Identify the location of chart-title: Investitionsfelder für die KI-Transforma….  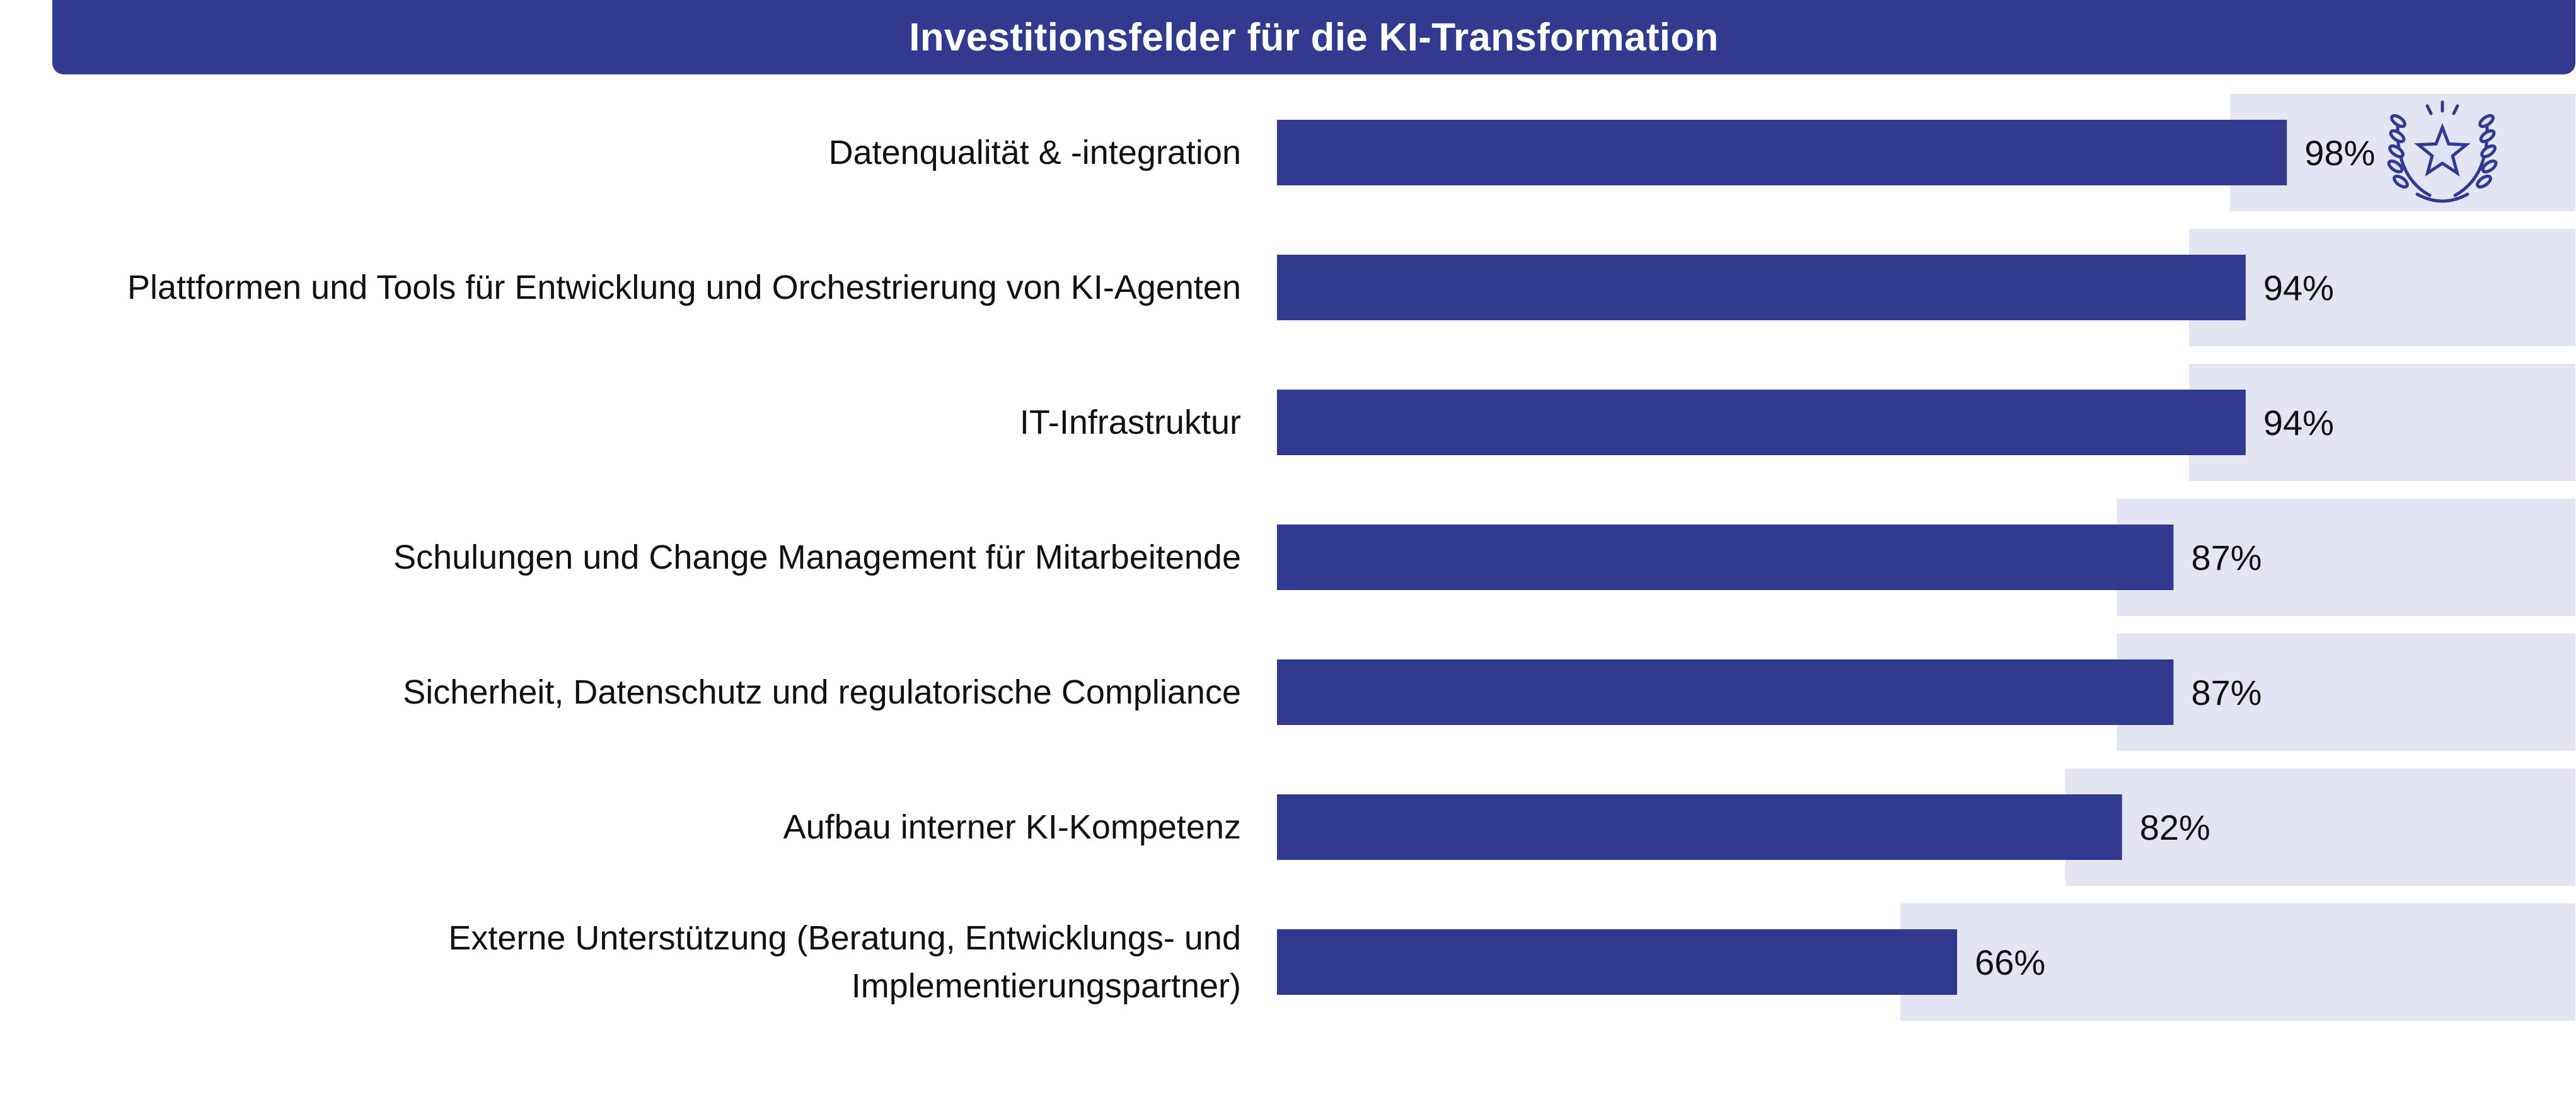
(1314, 37).